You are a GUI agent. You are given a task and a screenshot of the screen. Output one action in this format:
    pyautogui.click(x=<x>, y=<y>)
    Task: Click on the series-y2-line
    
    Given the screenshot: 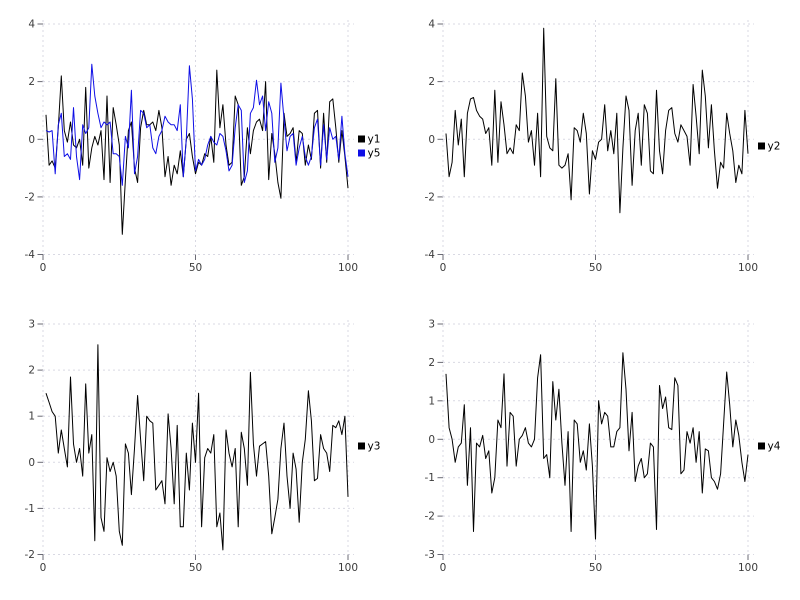 What is the action you would take?
    pyautogui.click(x=597, y=120)
    